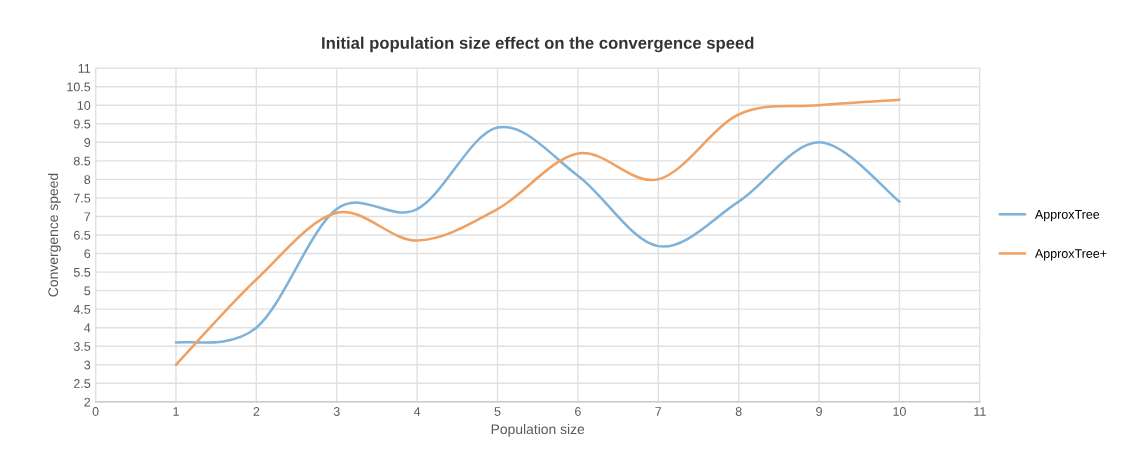 Image resolution: width=1138 pixels, height=470 pixels. What do you see at coordinates (82, 235) in the screenshot?
I see `y-tick-label: 6.5` at bounding box center [82, 235].